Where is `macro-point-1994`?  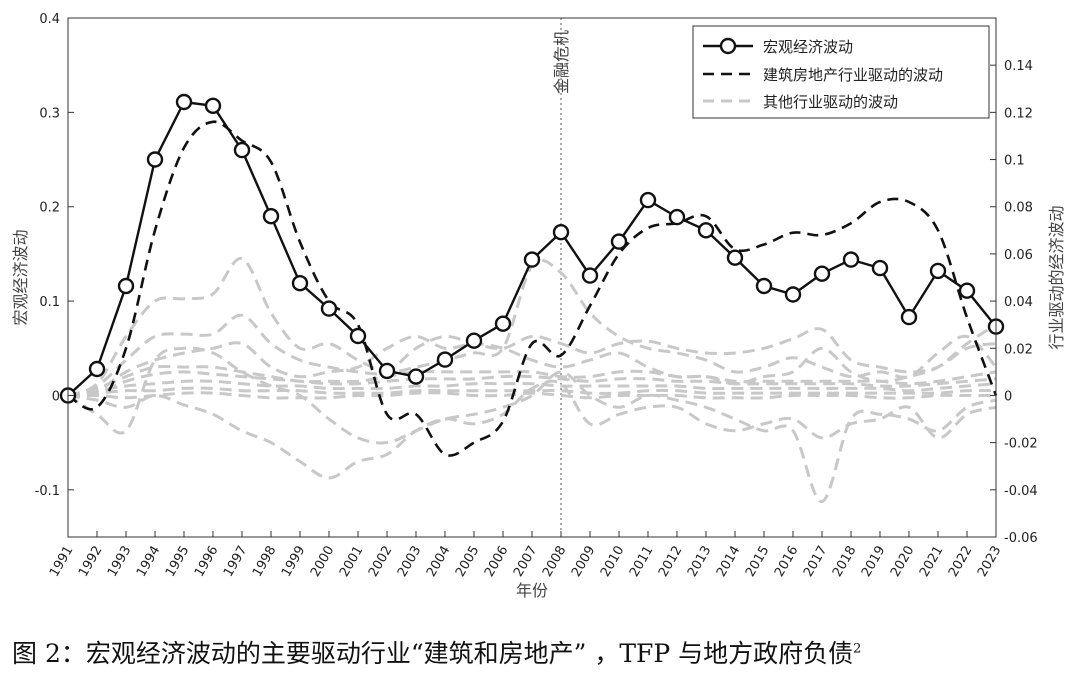
macro-point-1994 is located at coordinates (155, 159).